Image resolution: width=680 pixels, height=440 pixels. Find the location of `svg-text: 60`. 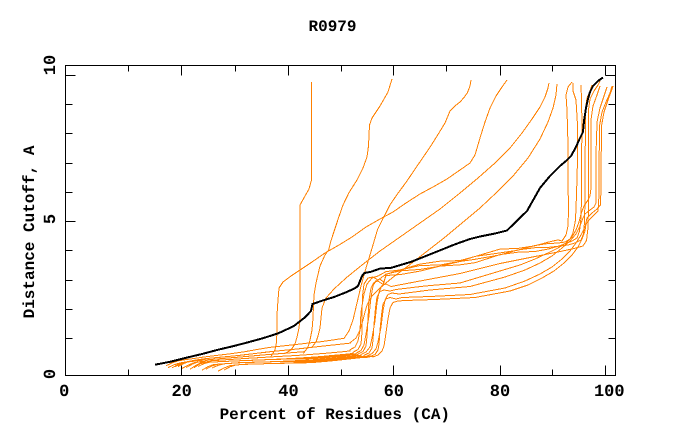

svg-text: 60 is located at coordinates (394, 392).